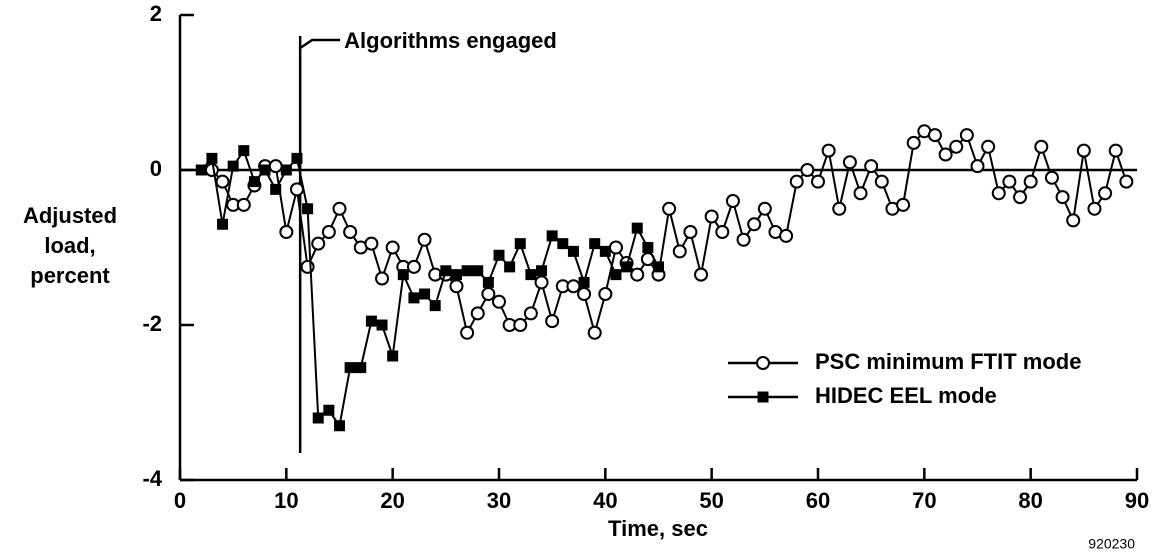 The height and width of the screenshot is (554, 1161). Describe the element at coordinates (450, 40) in the screenshot. I see `annotation: Algorithms engaged` at that location.